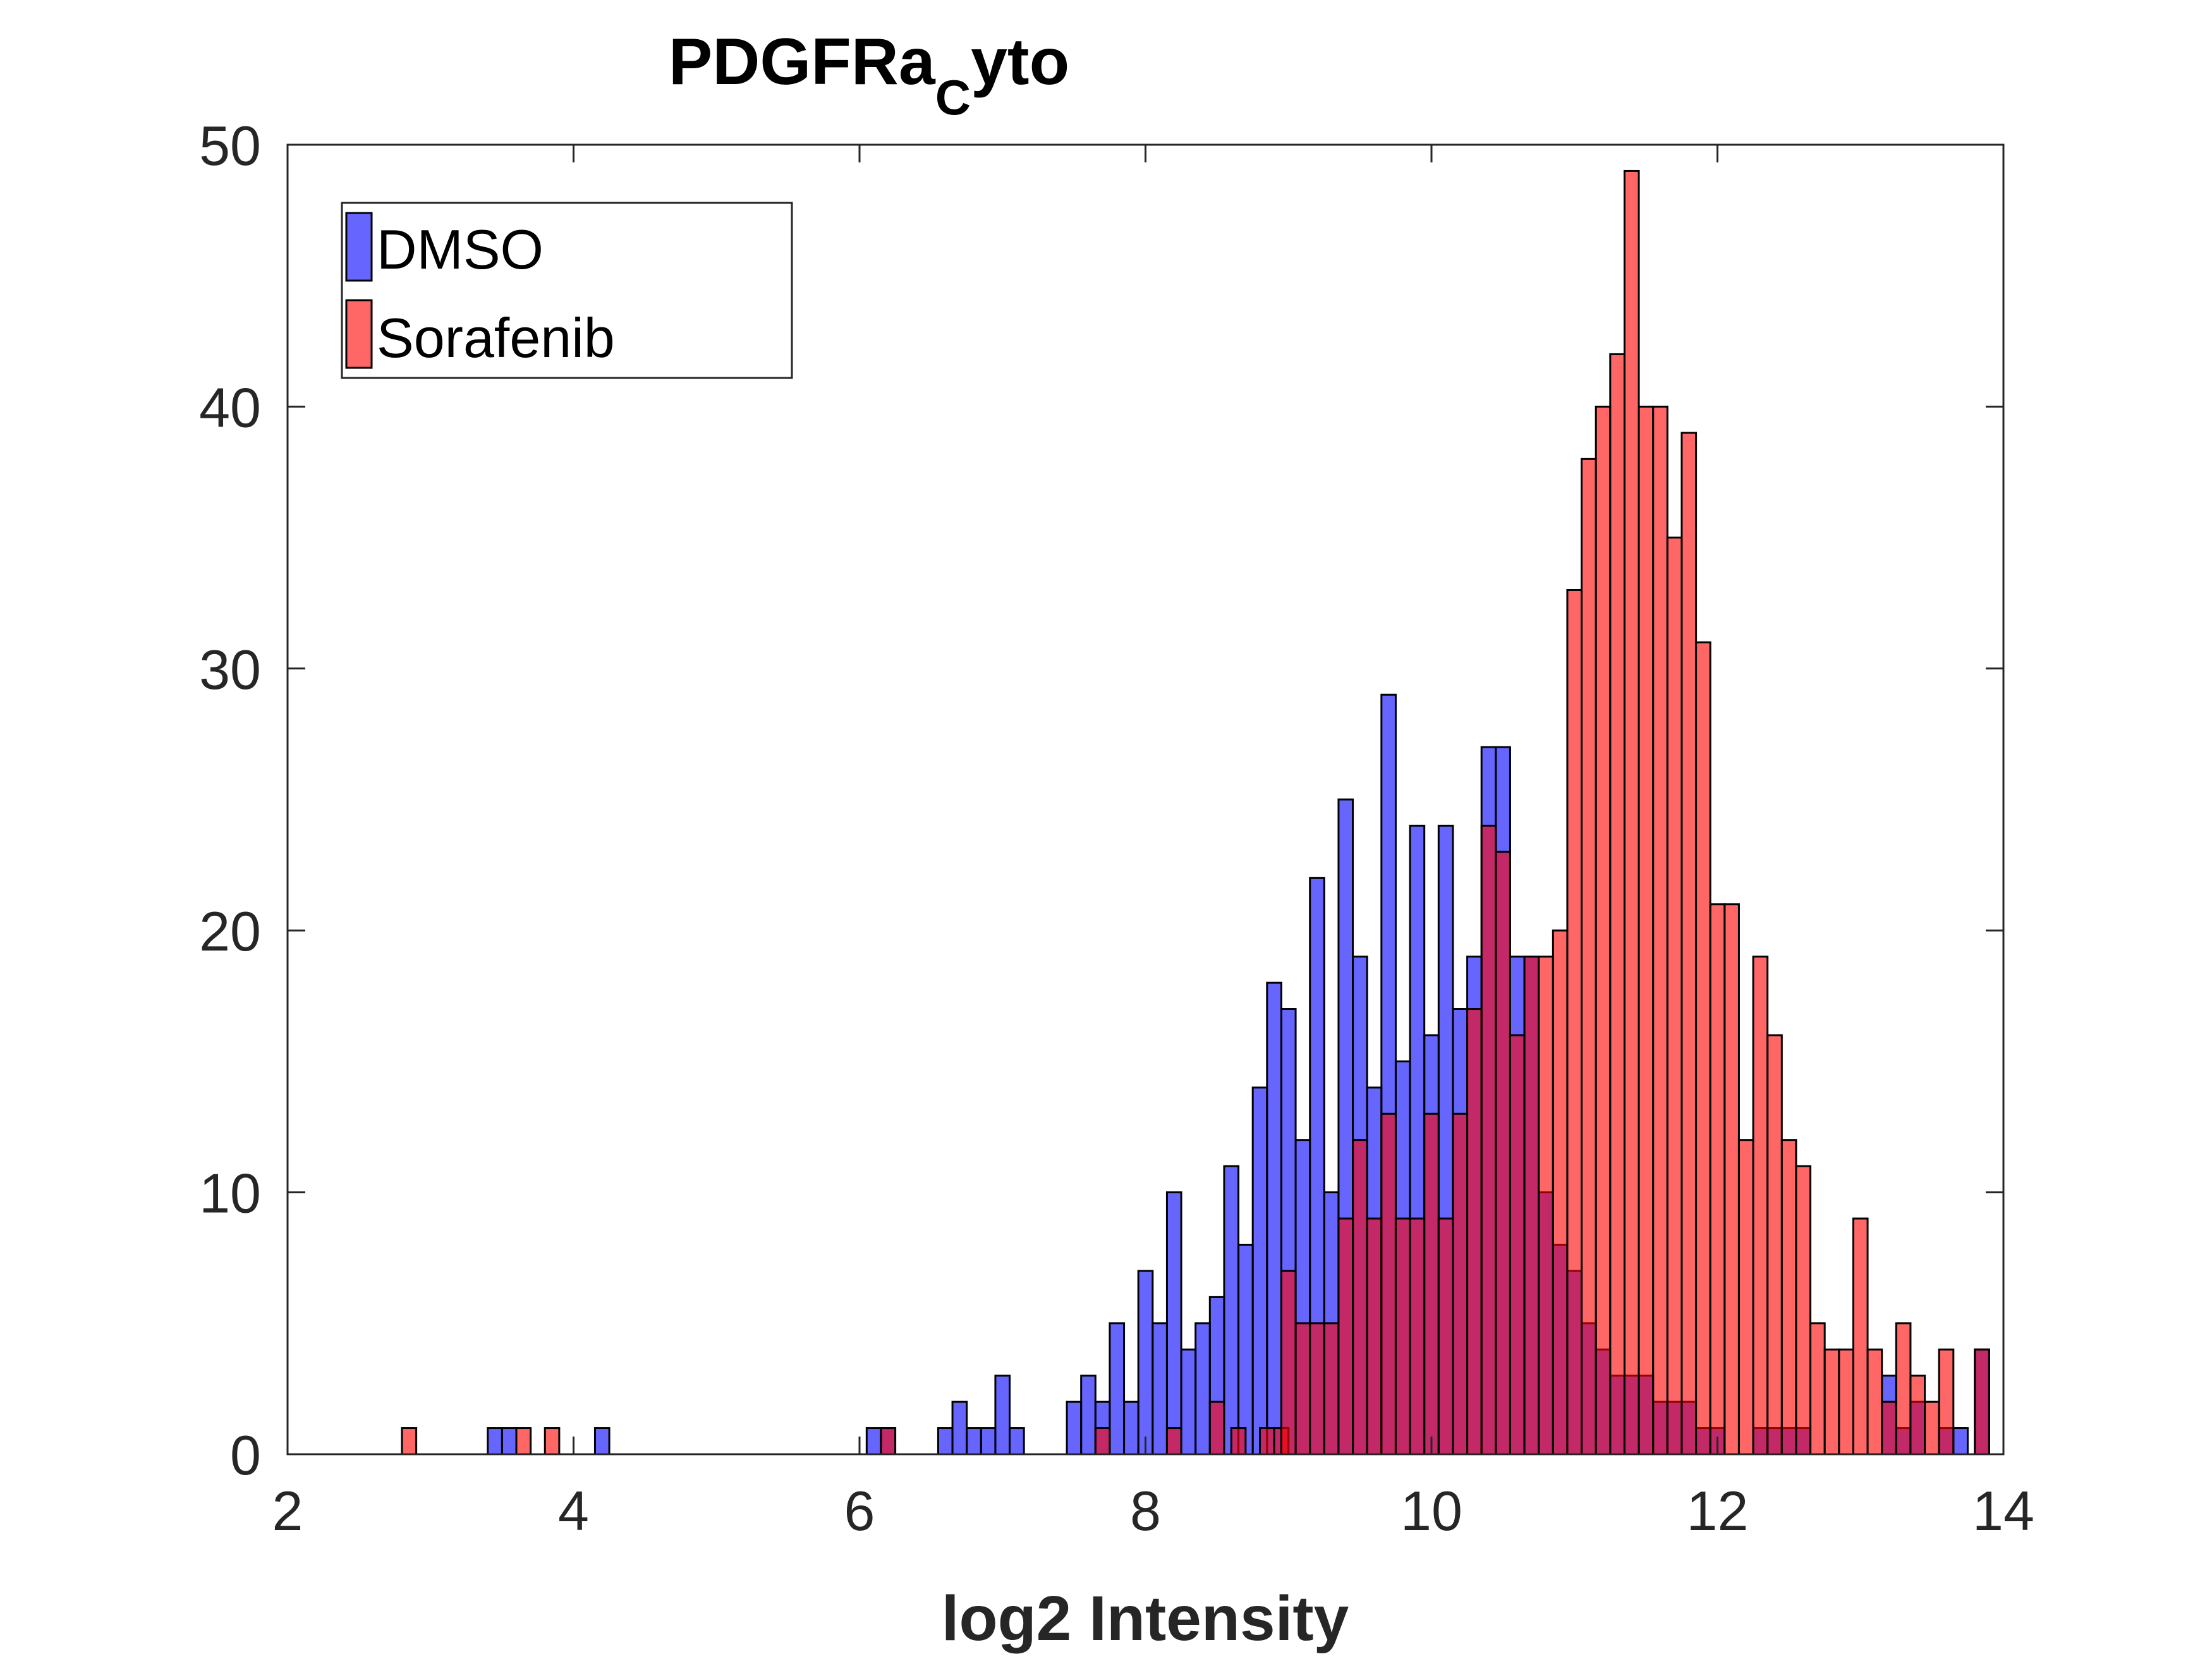 This screenshot has width=2212, height=1659. I want to click on legend-box, so click(567, 290).